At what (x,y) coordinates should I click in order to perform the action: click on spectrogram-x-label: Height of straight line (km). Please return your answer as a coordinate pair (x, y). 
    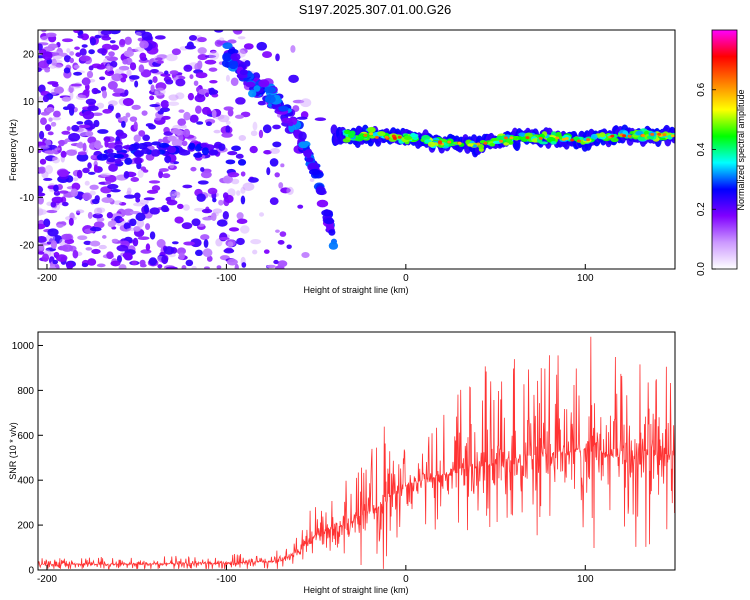
    Looking at the image, I should click on (355, 290).